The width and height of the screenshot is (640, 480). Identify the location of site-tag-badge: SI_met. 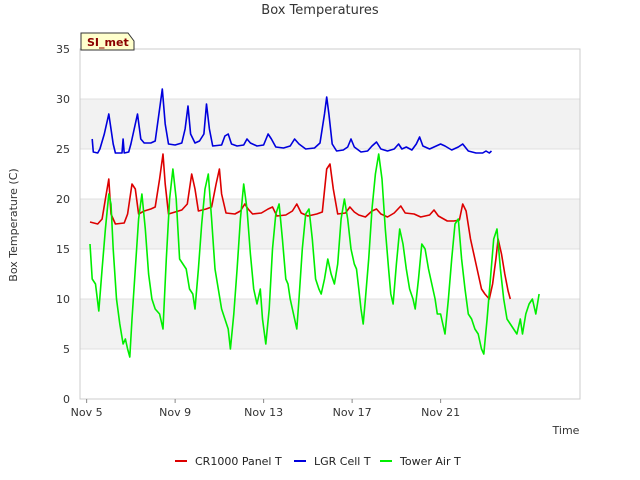
(107, 41).